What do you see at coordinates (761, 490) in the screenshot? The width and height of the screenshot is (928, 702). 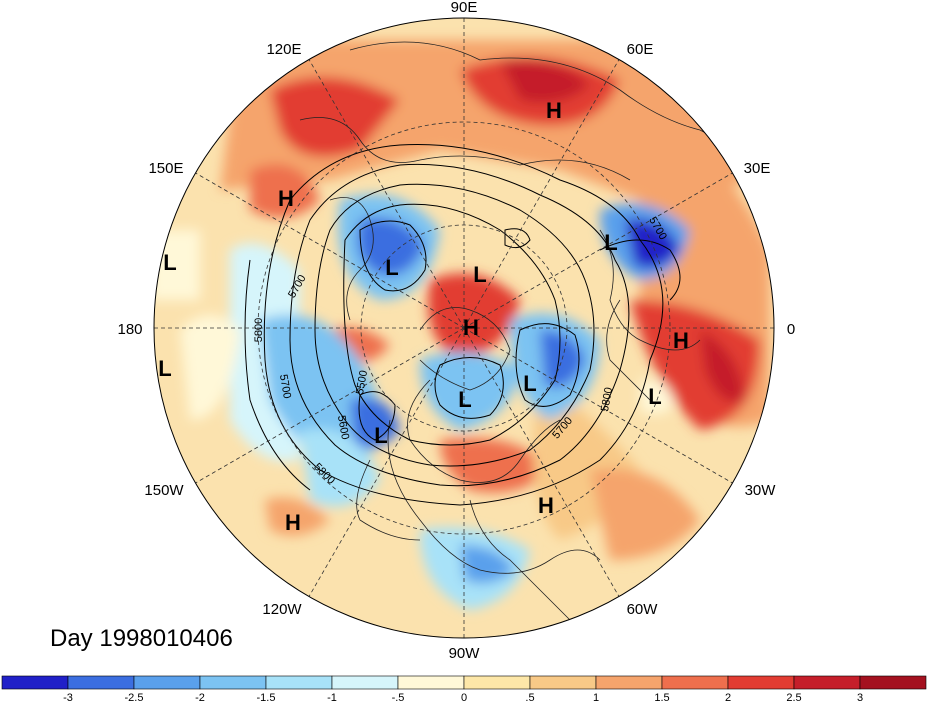 I see `lon-label-30w: 30W` at bounding box center [761, 490].